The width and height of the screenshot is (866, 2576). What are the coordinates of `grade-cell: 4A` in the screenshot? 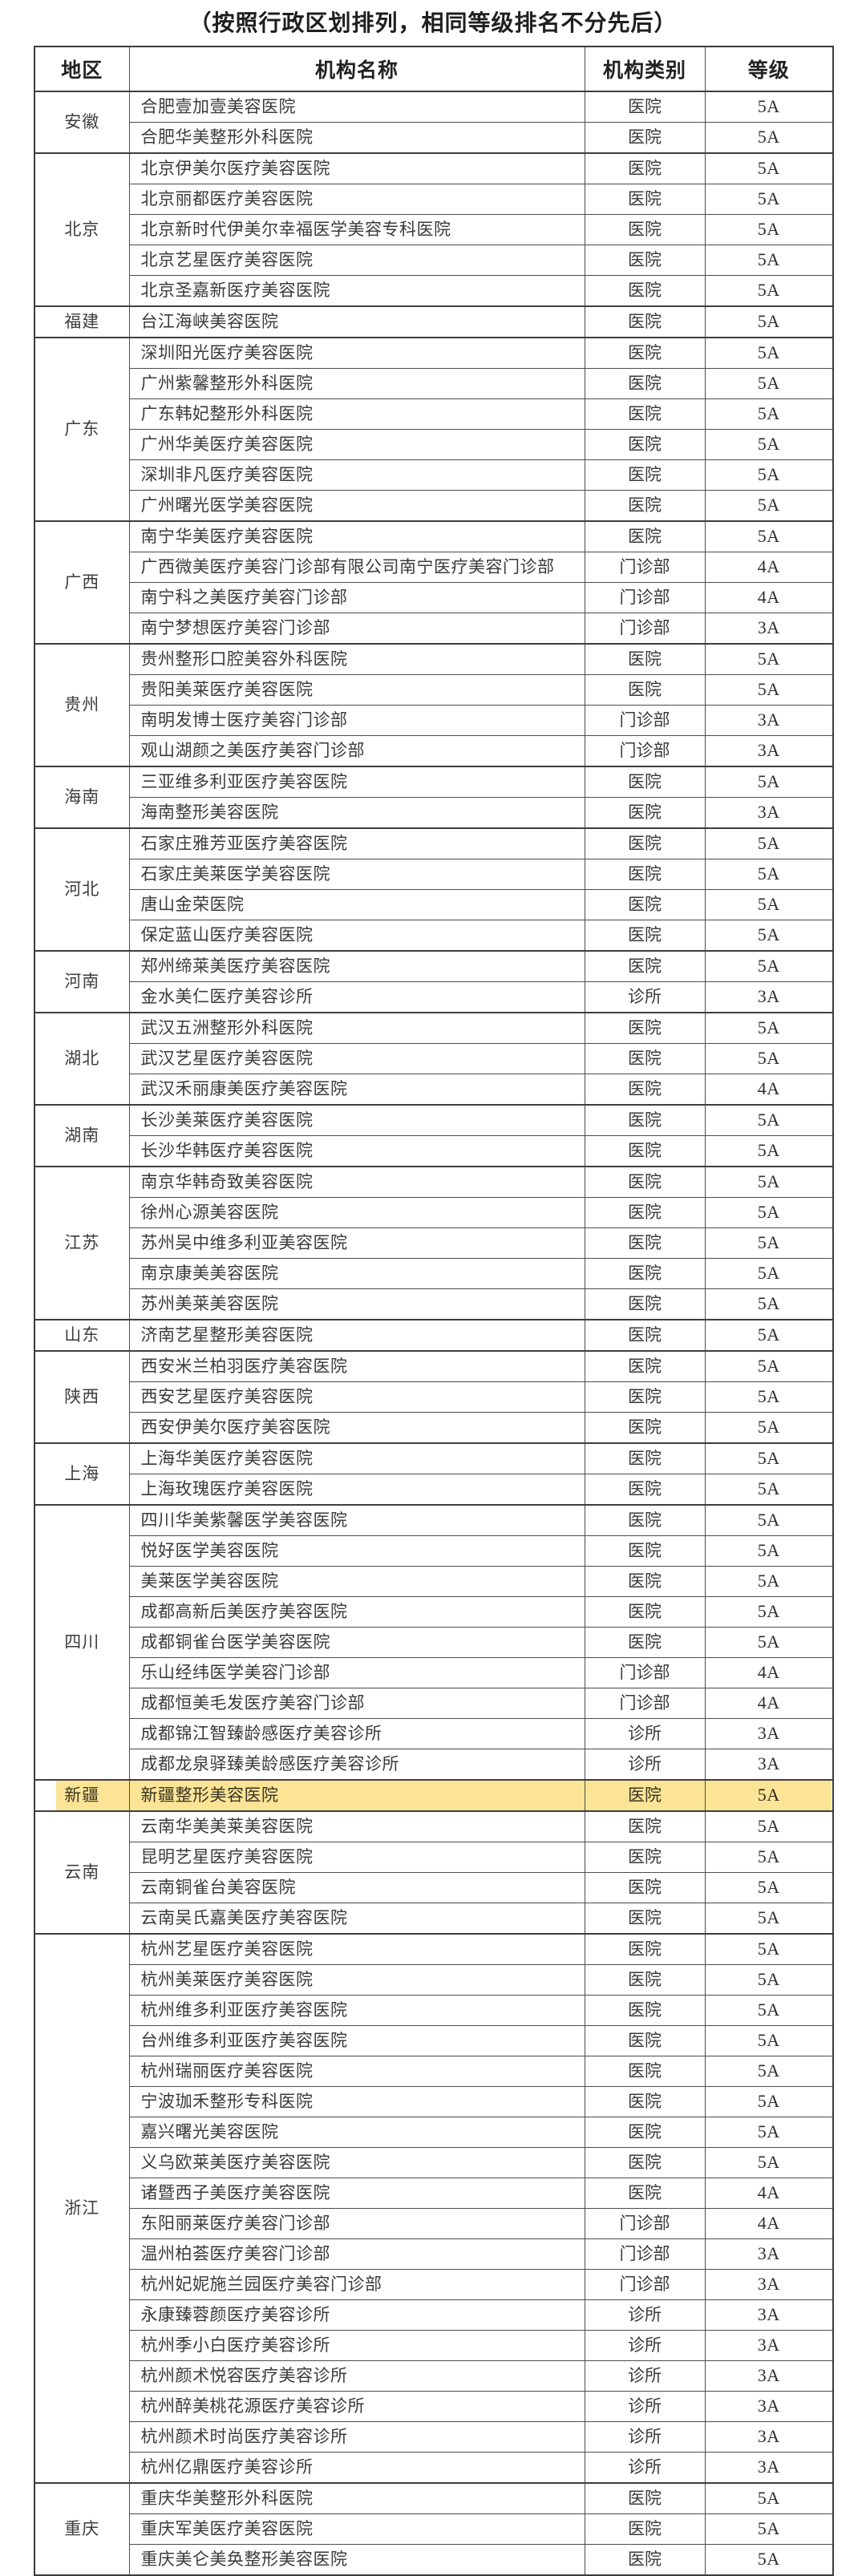 It's located at (769, 1089).